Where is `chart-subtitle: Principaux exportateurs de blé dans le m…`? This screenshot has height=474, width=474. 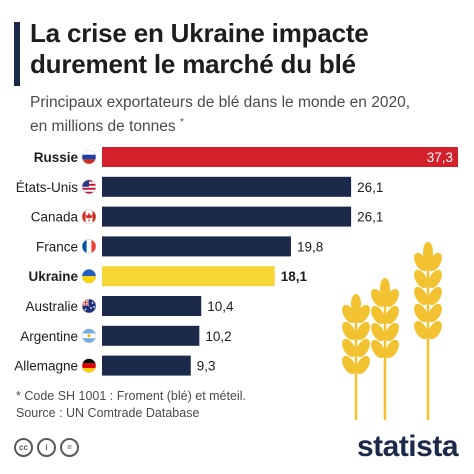
chart-subtitle: Principaux exportateurs de blé dans le m… is located at coordinates (245, 115).